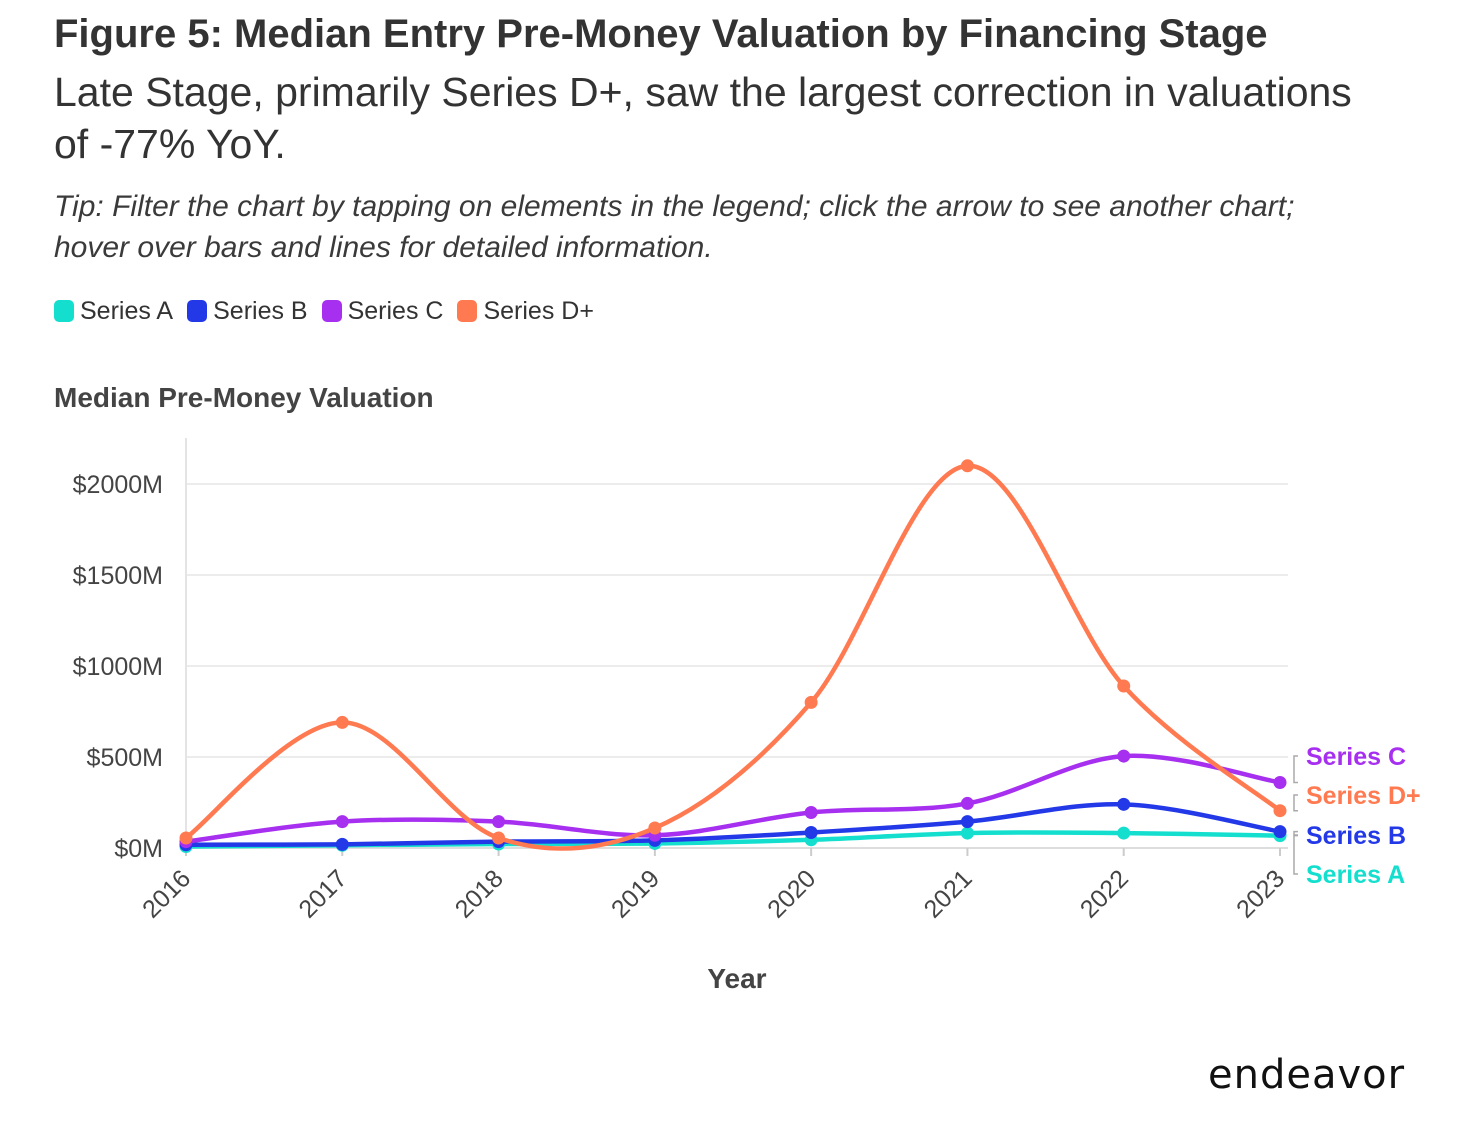  Describe the element at coordinates (1104, 893) in the screenshot. I see `x-tick-label: 2022` at that location.